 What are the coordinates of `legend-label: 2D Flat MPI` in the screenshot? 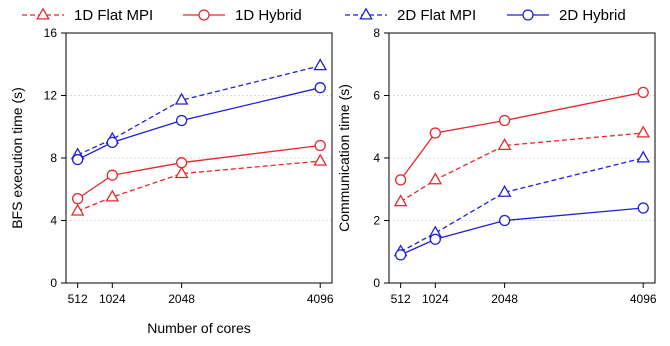 It's located at (436, 15).